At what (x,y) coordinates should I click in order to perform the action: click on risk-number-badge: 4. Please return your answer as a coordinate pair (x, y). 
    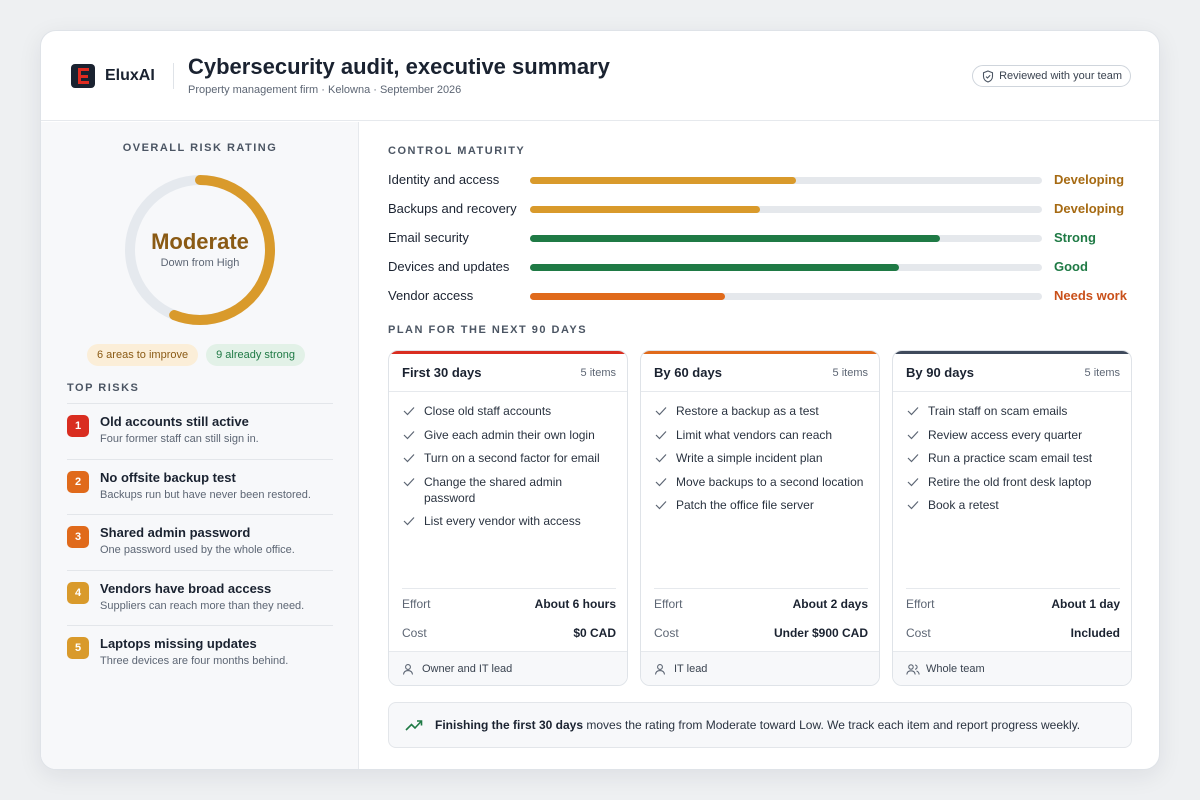
    Looking at the image, I should click on (78, 592).